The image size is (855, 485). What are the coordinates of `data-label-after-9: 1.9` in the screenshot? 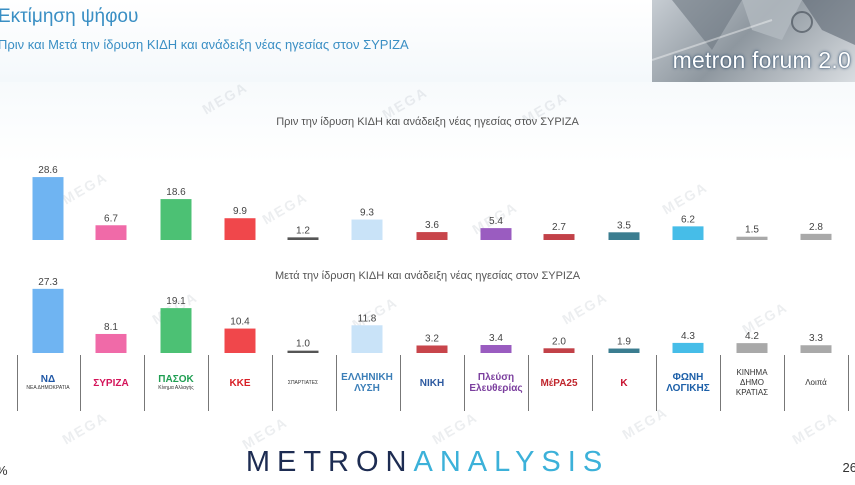 It's located at (624, 342).